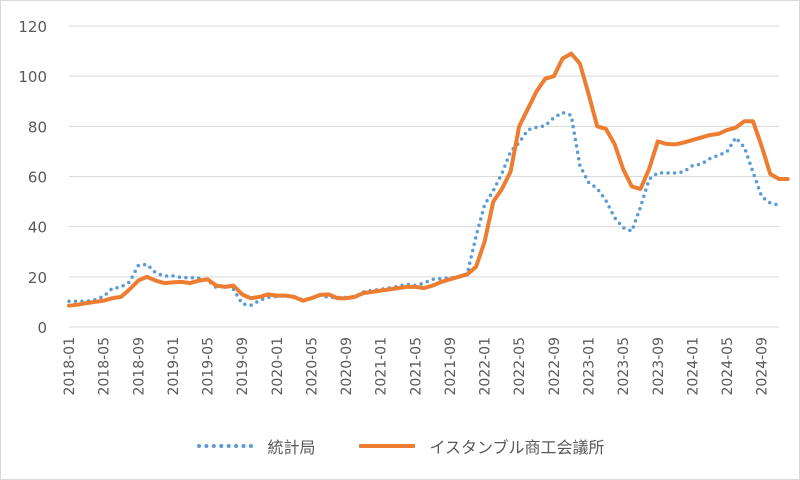 The image size is (800, 480). Describe the element at coordinates (37, 178) in the screenshot. I see `y-tick-label: 60` at that location.